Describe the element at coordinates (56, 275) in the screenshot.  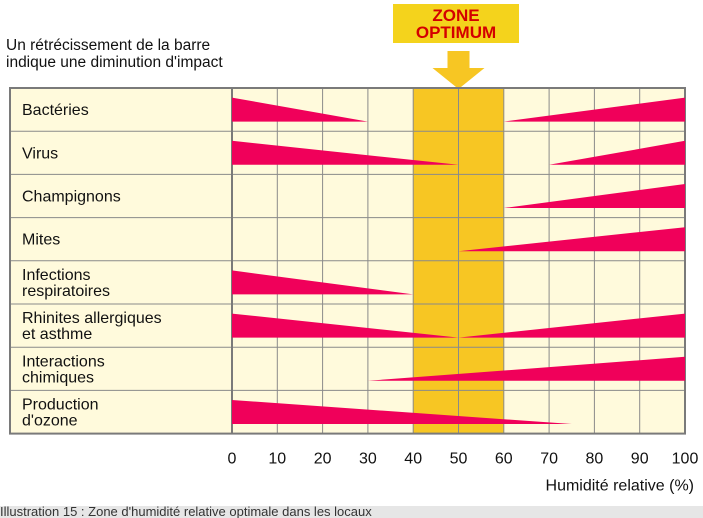
I see `category-label-line: Infections` at that location.